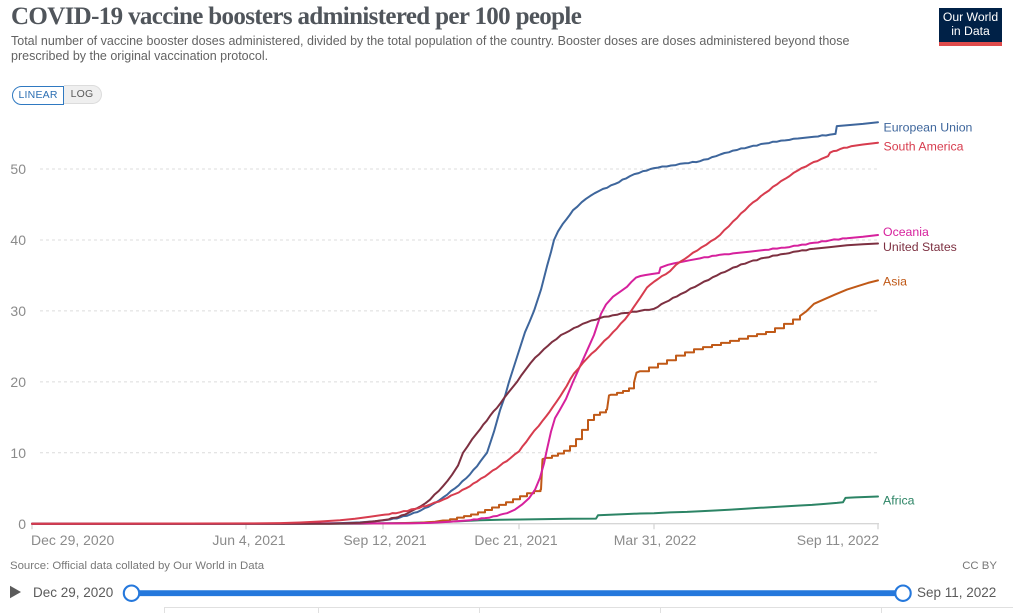 This screenshot has height=613, width=1013. Describe the element at coordinates (22, 524) in the screenshot. I see `svg-text: 0` at that location.